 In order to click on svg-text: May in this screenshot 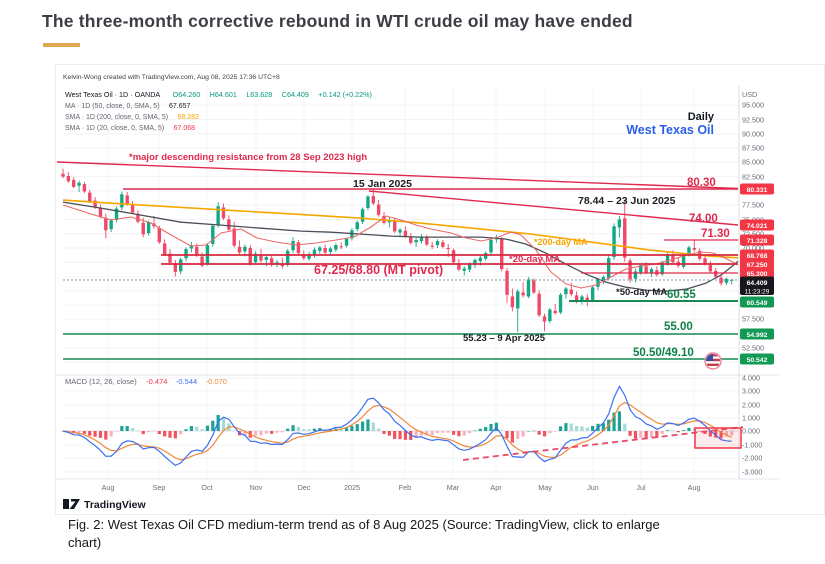, I will do `click(545, 487)`.